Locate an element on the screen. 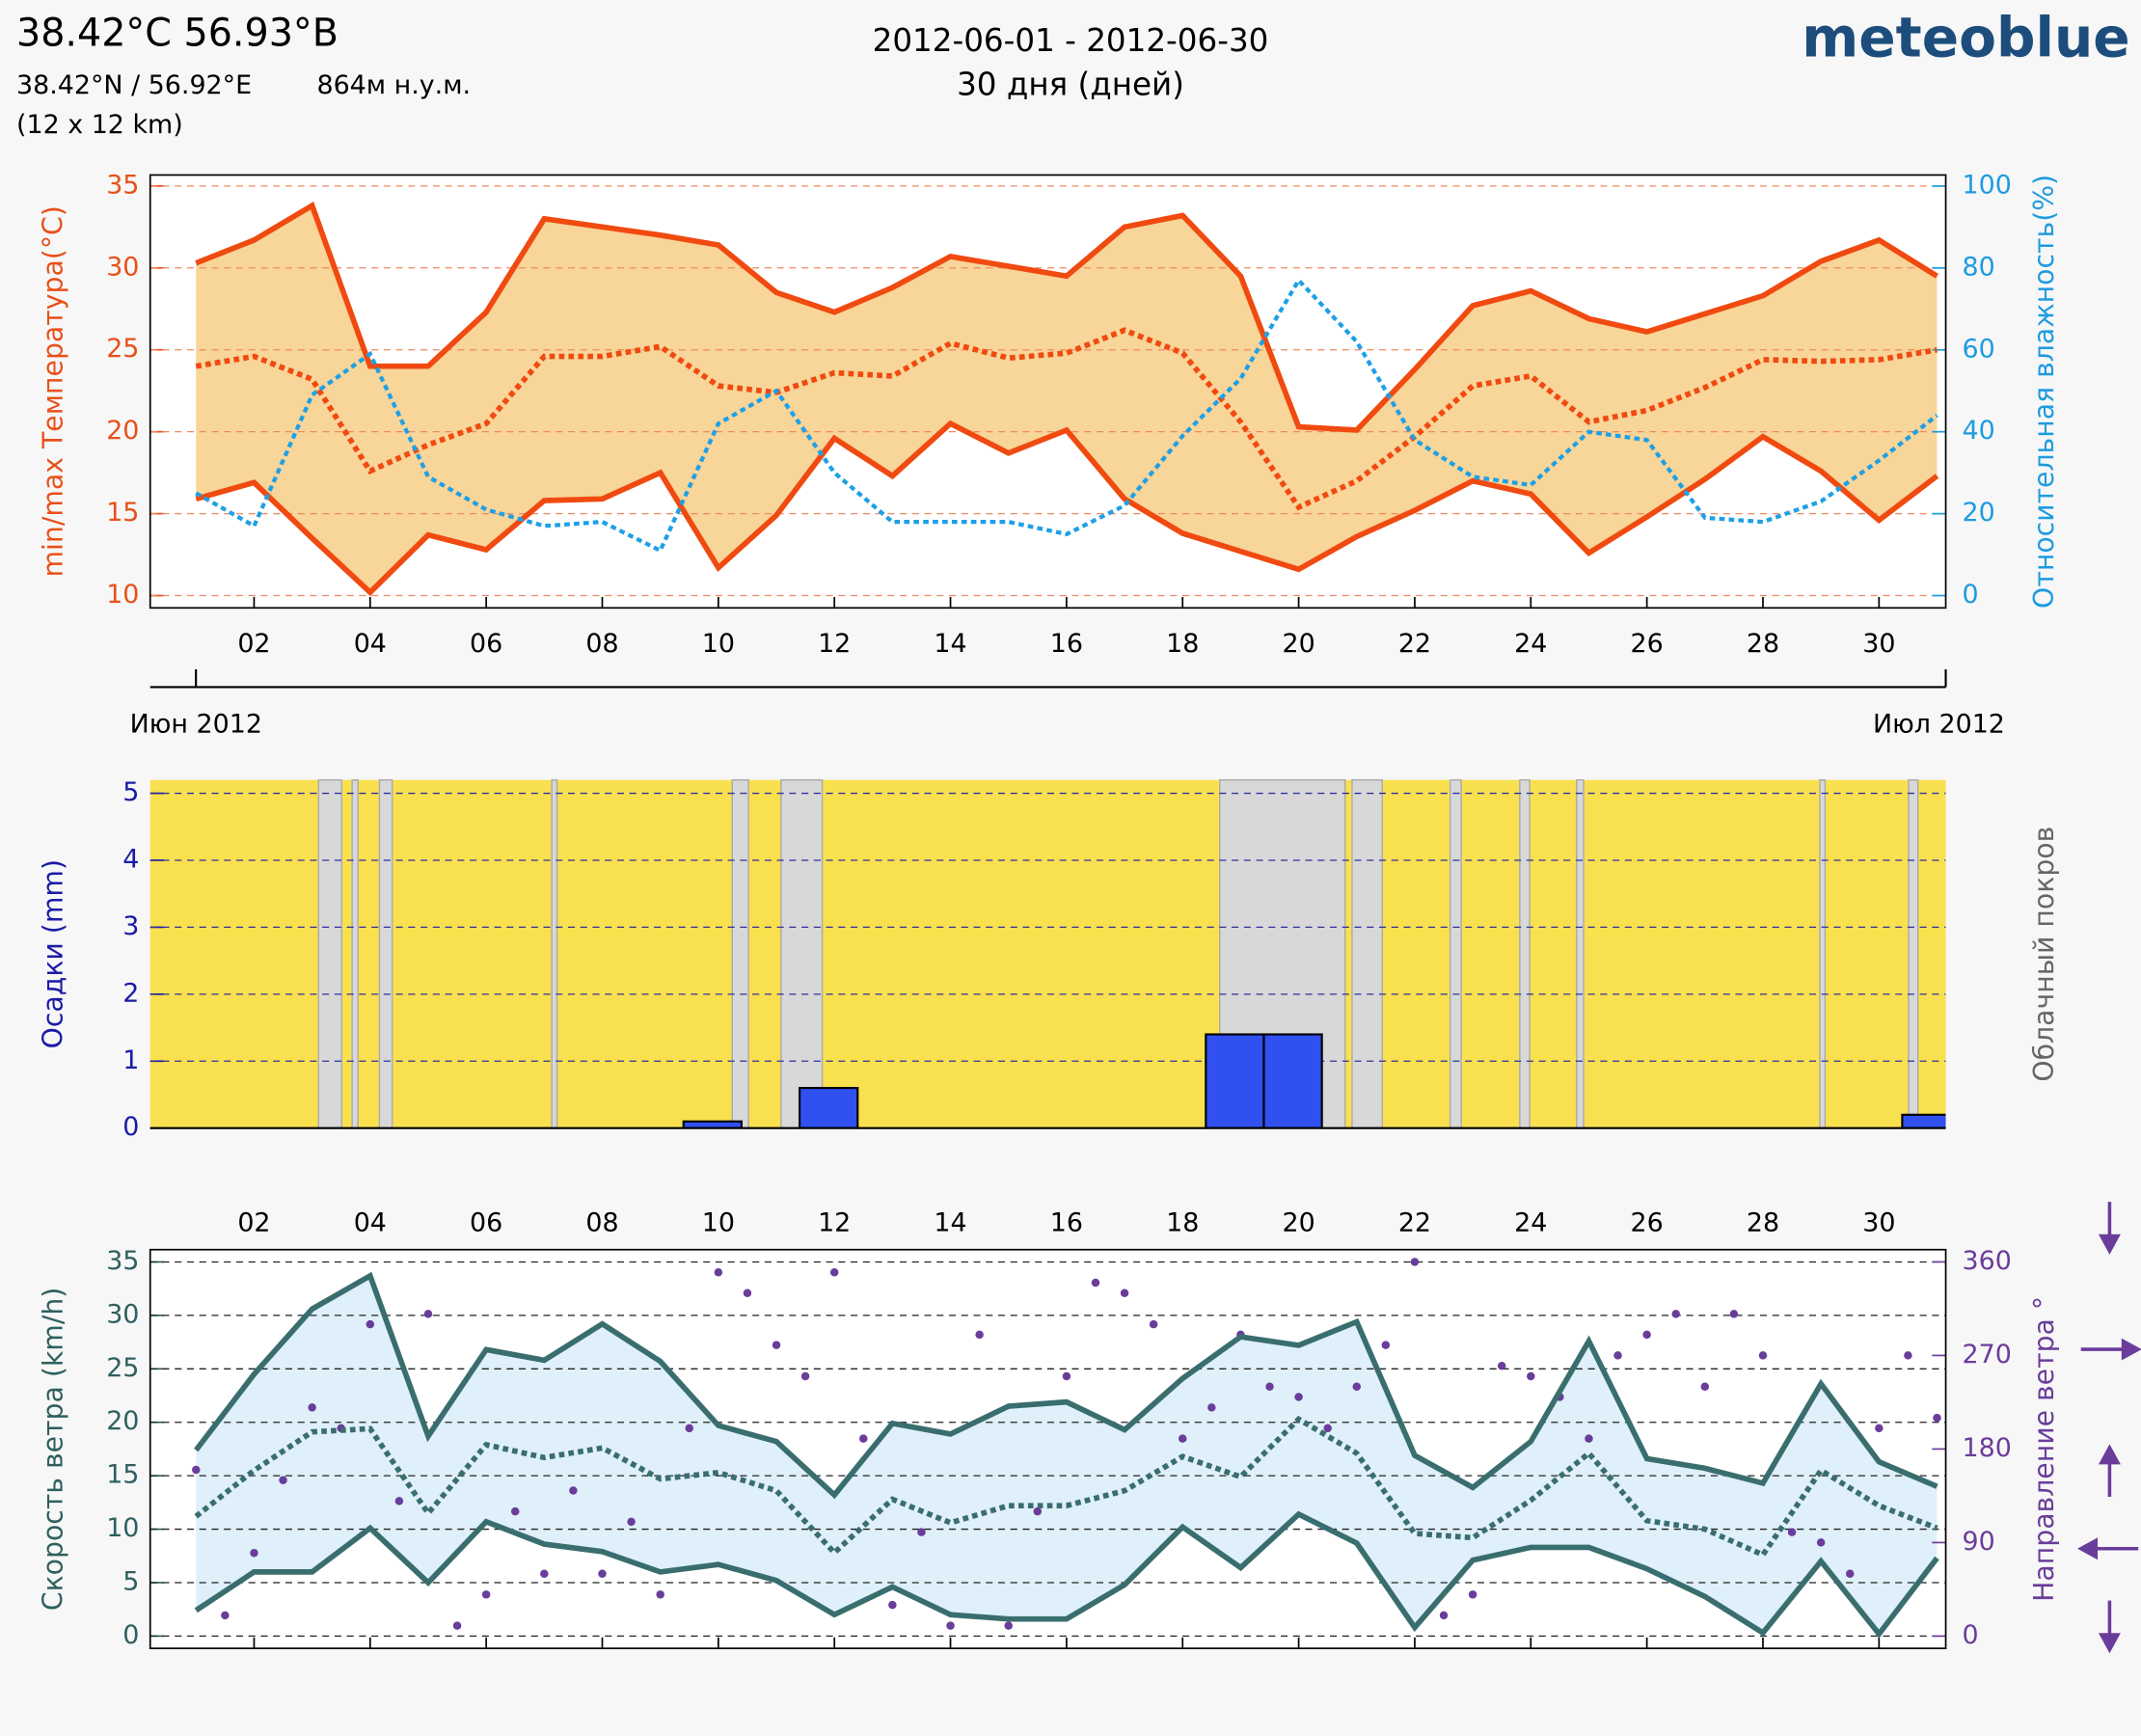 The image size is (2141, 1736). x-tick-label: 12 is located at coordinates (834, 1222).